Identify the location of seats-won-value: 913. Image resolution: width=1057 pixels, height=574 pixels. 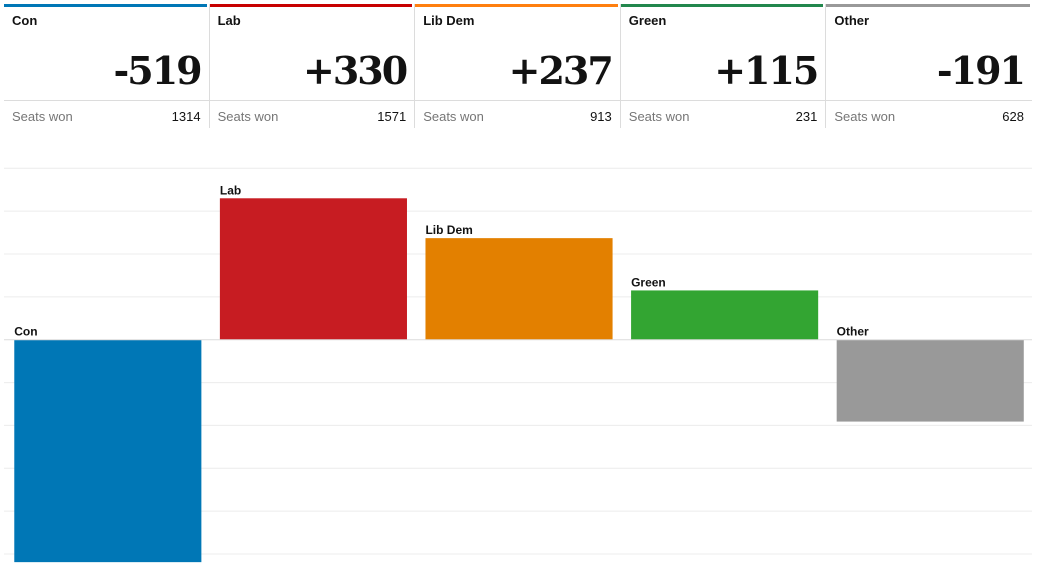
(601, 116).